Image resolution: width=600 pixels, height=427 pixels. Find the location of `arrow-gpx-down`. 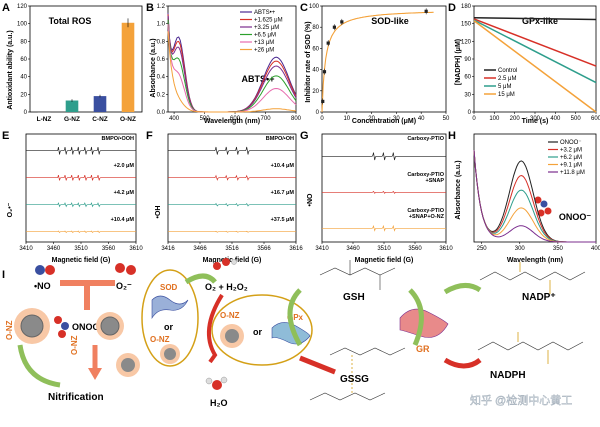

arrow-gpx-down is located at coordinates (215, 328).